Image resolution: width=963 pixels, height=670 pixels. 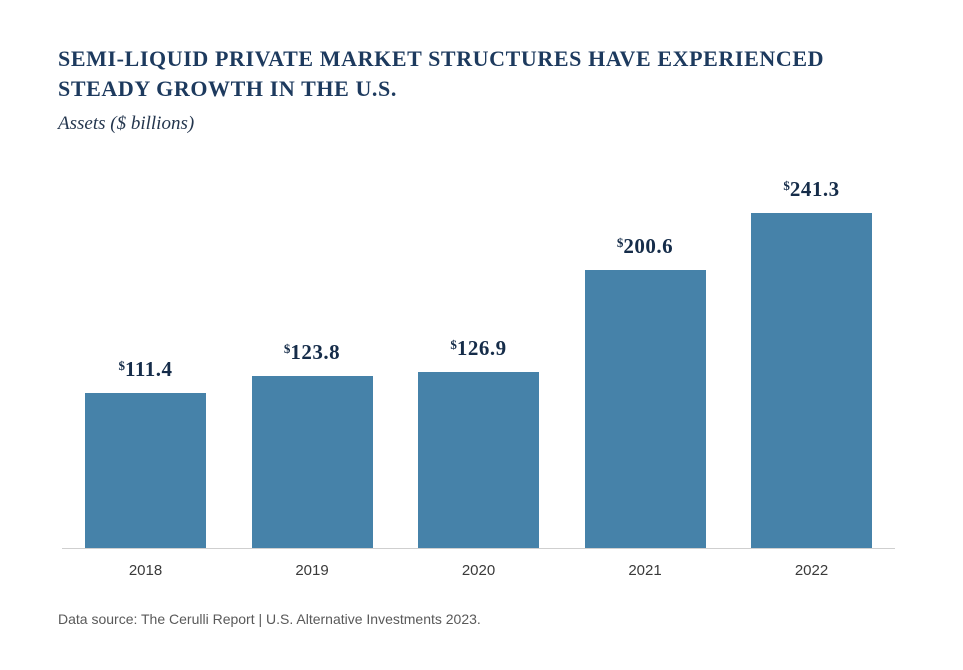 I want to click on x-tick-label-2019: 2019, so click(x=312, y=570).